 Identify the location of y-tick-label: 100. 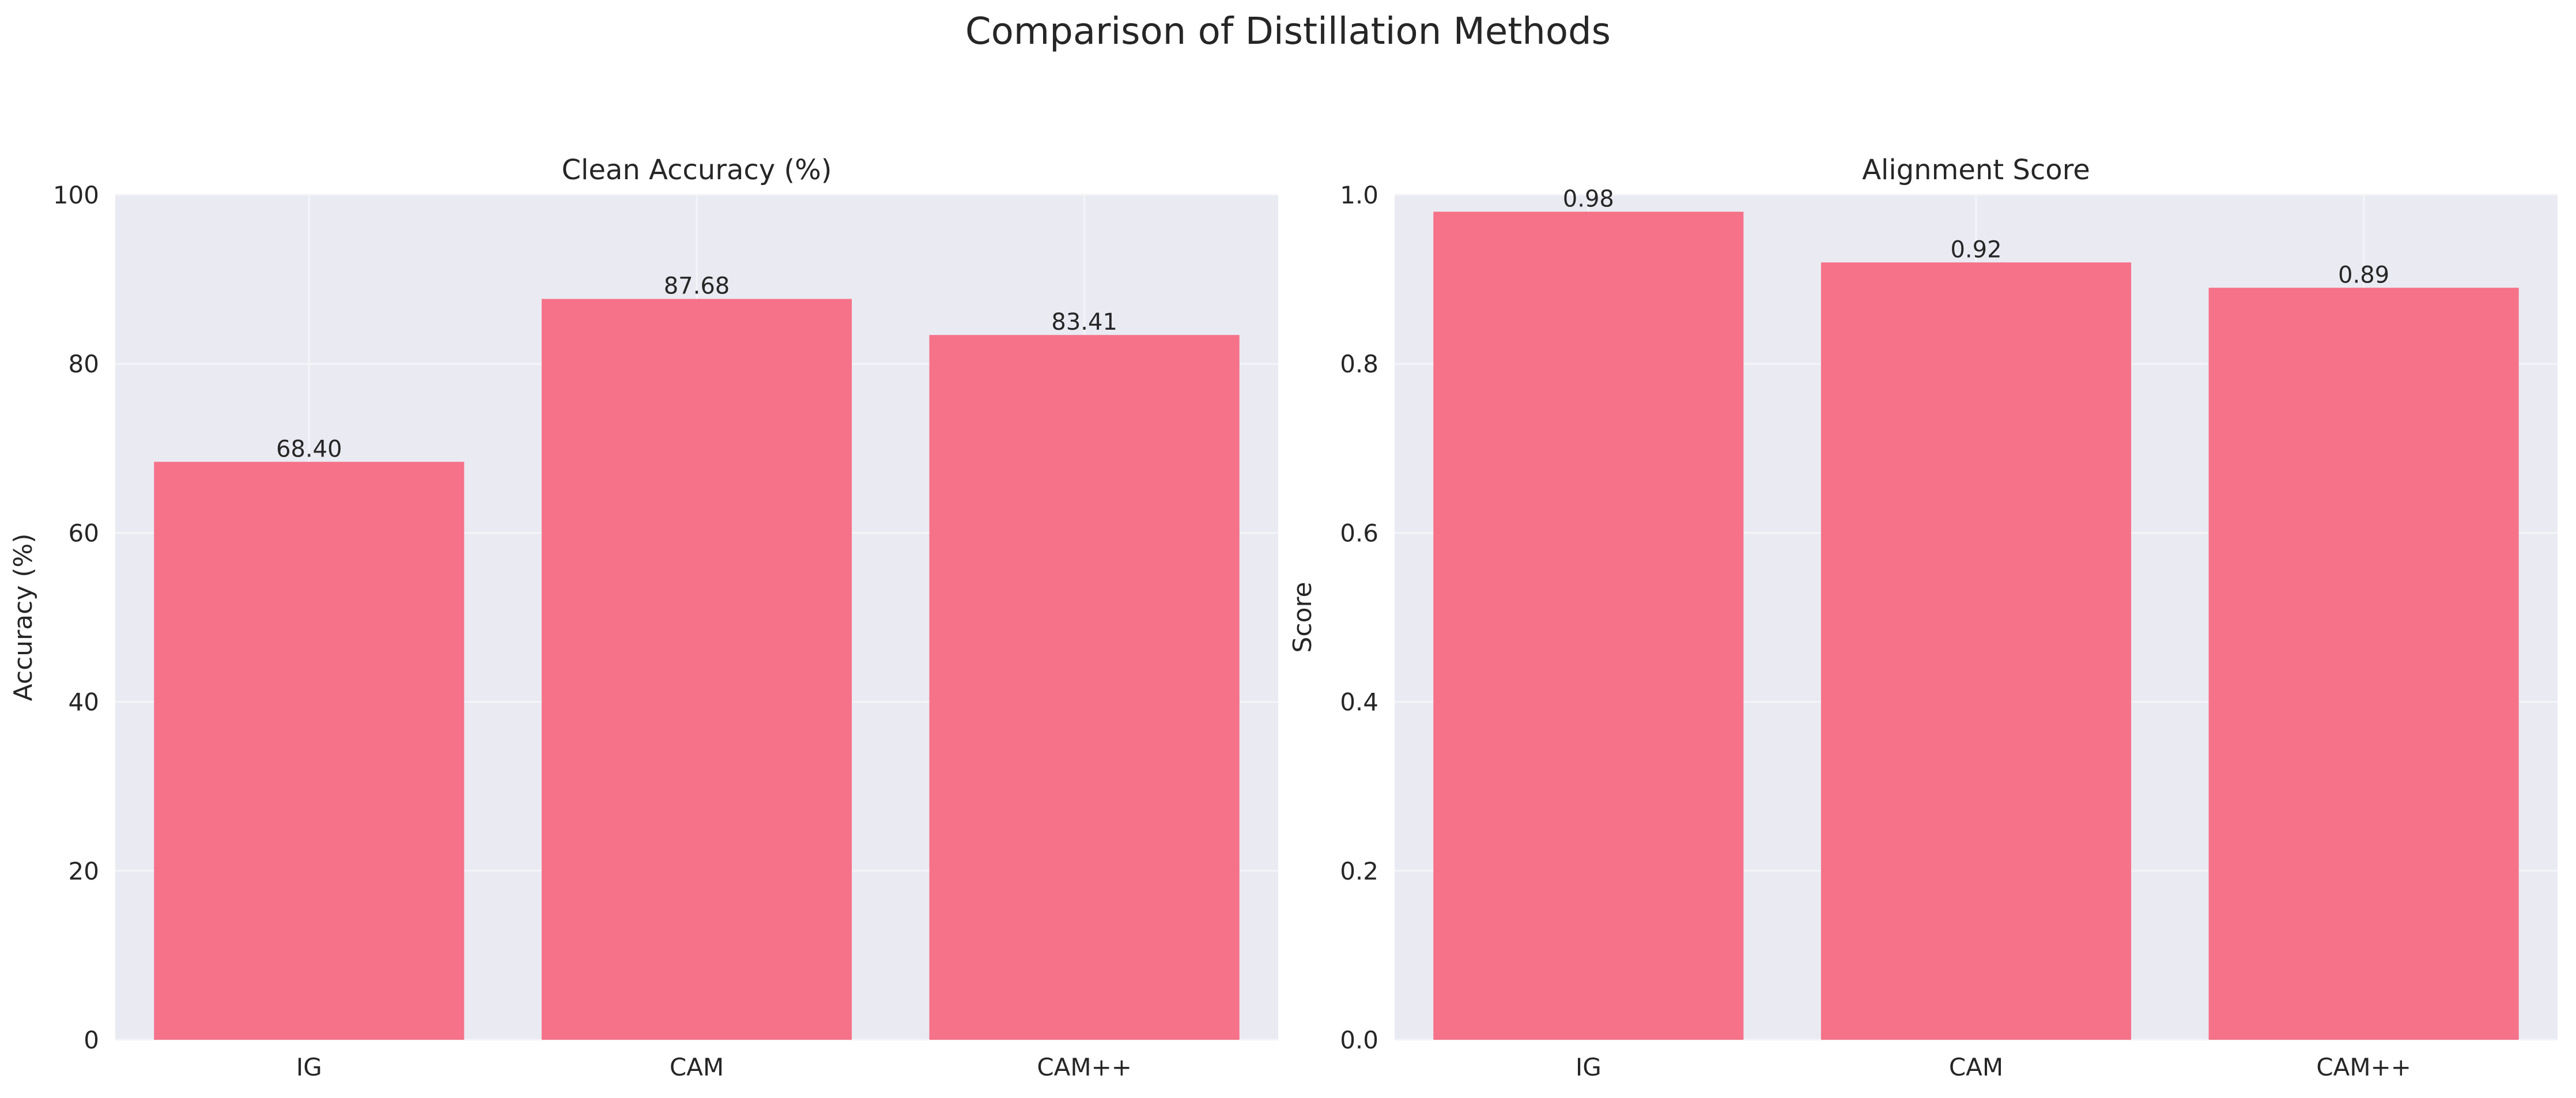
(76, 195).